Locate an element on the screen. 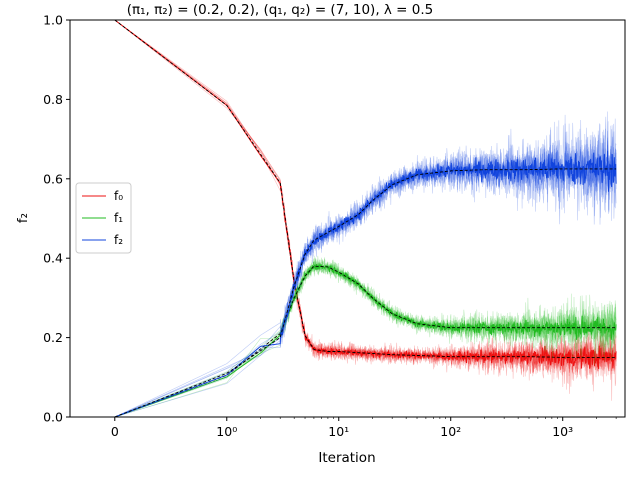  y-tick-label: 0.2 is located at coordinates (53, 337).